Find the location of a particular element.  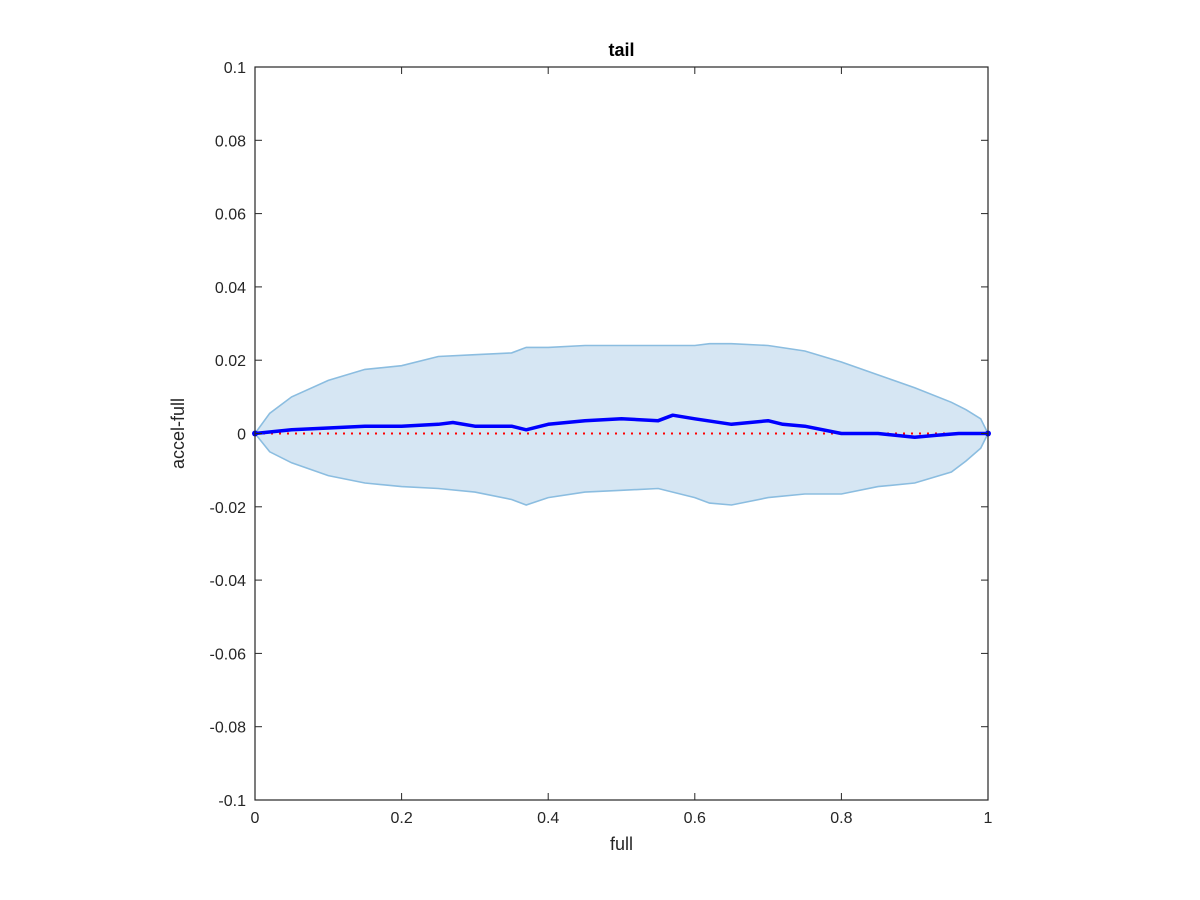

band-layer is located at coordinates (621, 424).